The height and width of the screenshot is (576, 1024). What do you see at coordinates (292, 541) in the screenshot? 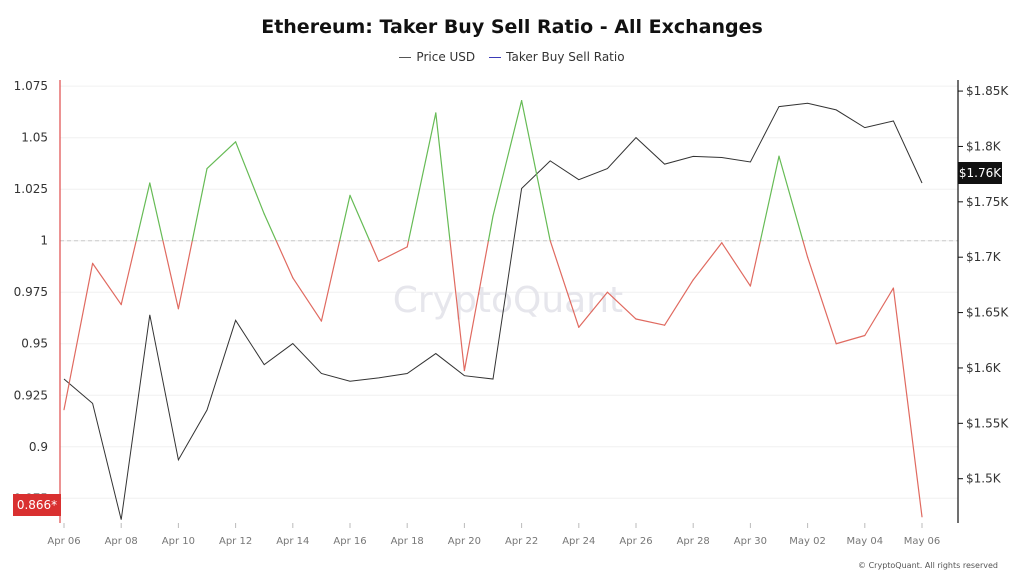
I see `x-tick-label: Apr 14` at bounding box center [292, 541].